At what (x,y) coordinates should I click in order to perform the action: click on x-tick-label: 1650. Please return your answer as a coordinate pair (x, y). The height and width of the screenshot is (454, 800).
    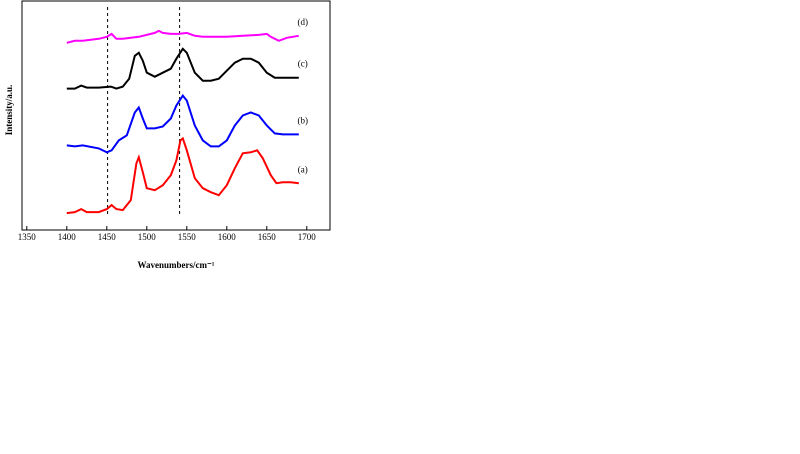
    Looking at the image, I should click on (267, 237).